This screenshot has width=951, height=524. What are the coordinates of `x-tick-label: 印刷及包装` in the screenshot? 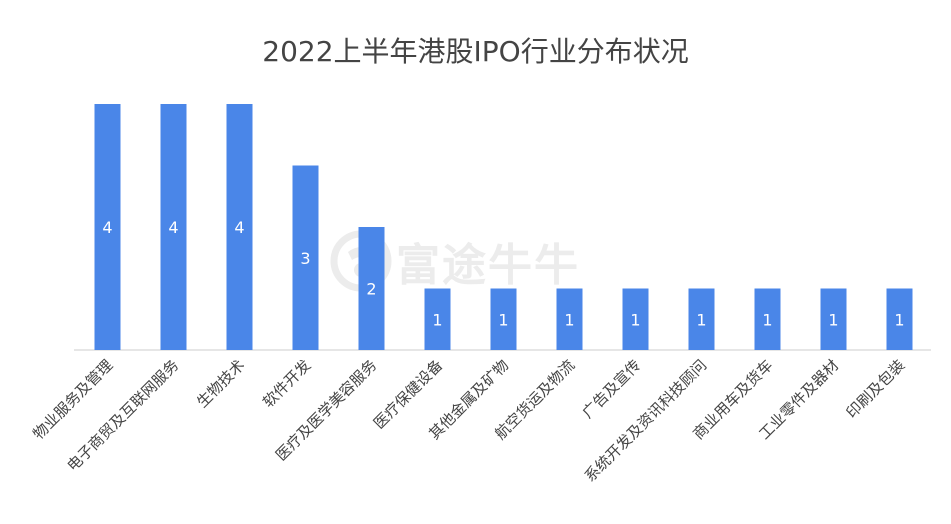 It's located at (876, 389).